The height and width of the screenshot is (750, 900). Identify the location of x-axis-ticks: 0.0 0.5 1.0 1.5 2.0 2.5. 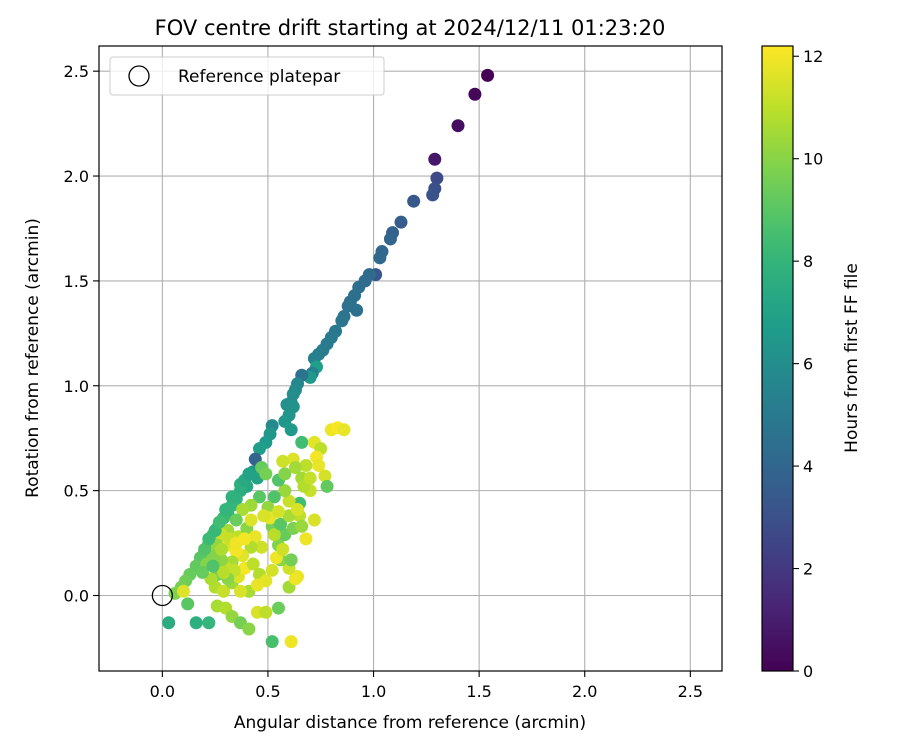
(426, 686).